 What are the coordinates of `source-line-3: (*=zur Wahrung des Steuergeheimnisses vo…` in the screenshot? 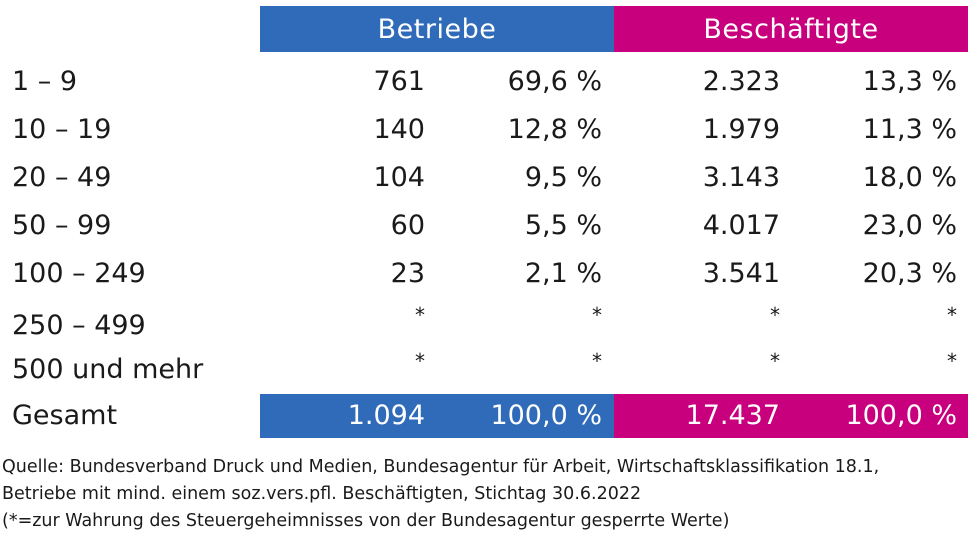 It's located at (366, 521).